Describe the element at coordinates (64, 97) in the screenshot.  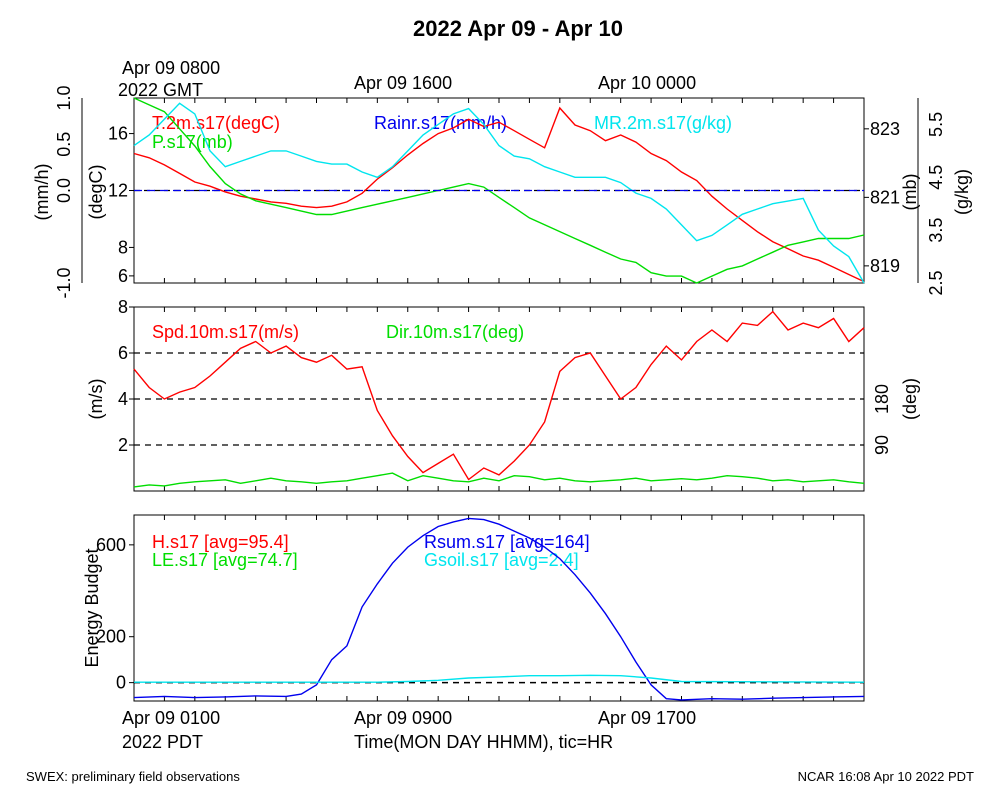
I see `rain-axis-tick-3: 1.0` at that location.